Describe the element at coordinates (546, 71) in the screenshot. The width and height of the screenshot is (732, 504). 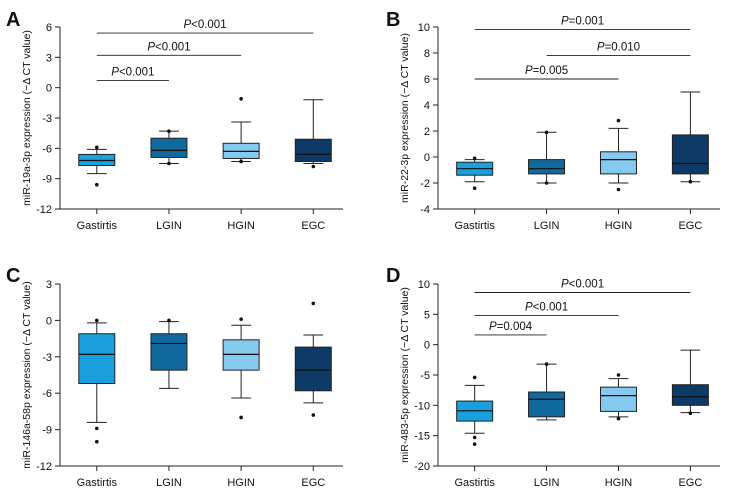
I see `significance-label: P=0.005` at that location.